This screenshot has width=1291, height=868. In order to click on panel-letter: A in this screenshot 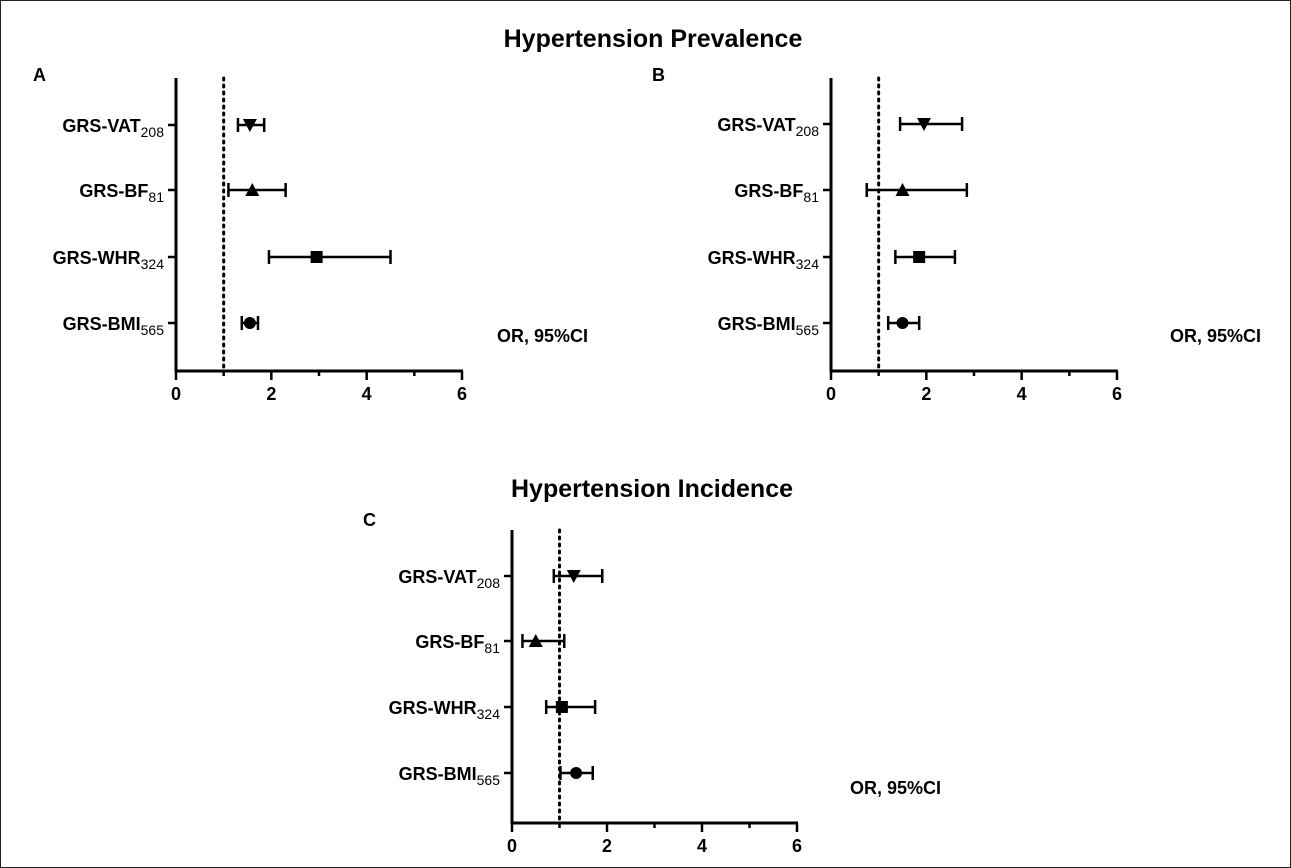, I will do `click(39, 75)`.